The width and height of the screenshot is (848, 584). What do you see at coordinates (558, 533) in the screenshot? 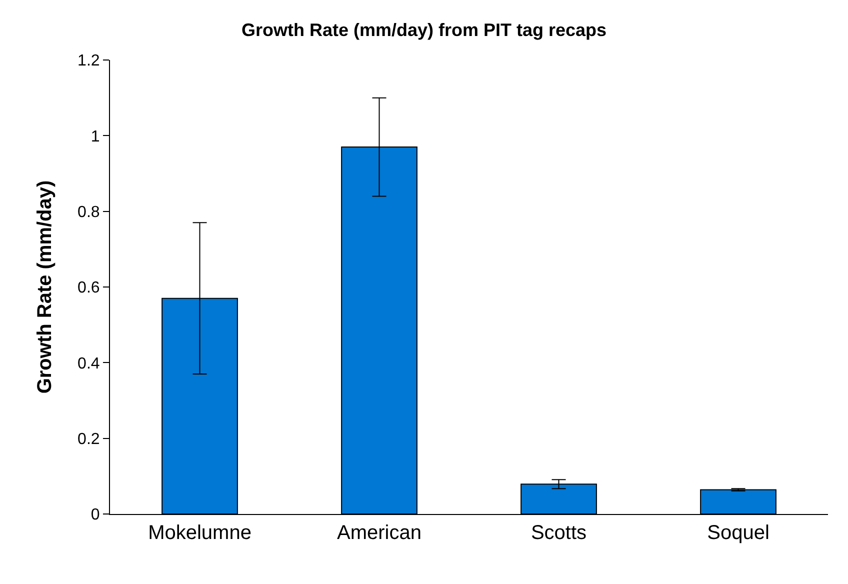
I see `x-tick-label: Scotts` at bounding box center [558, 533].